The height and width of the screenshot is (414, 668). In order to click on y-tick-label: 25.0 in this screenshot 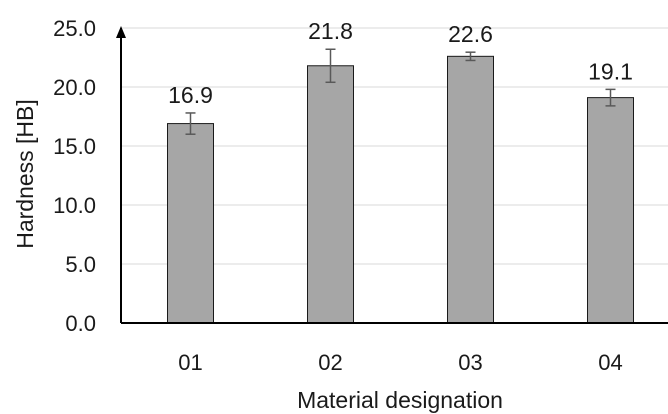, I will do `click(74, 28)`.